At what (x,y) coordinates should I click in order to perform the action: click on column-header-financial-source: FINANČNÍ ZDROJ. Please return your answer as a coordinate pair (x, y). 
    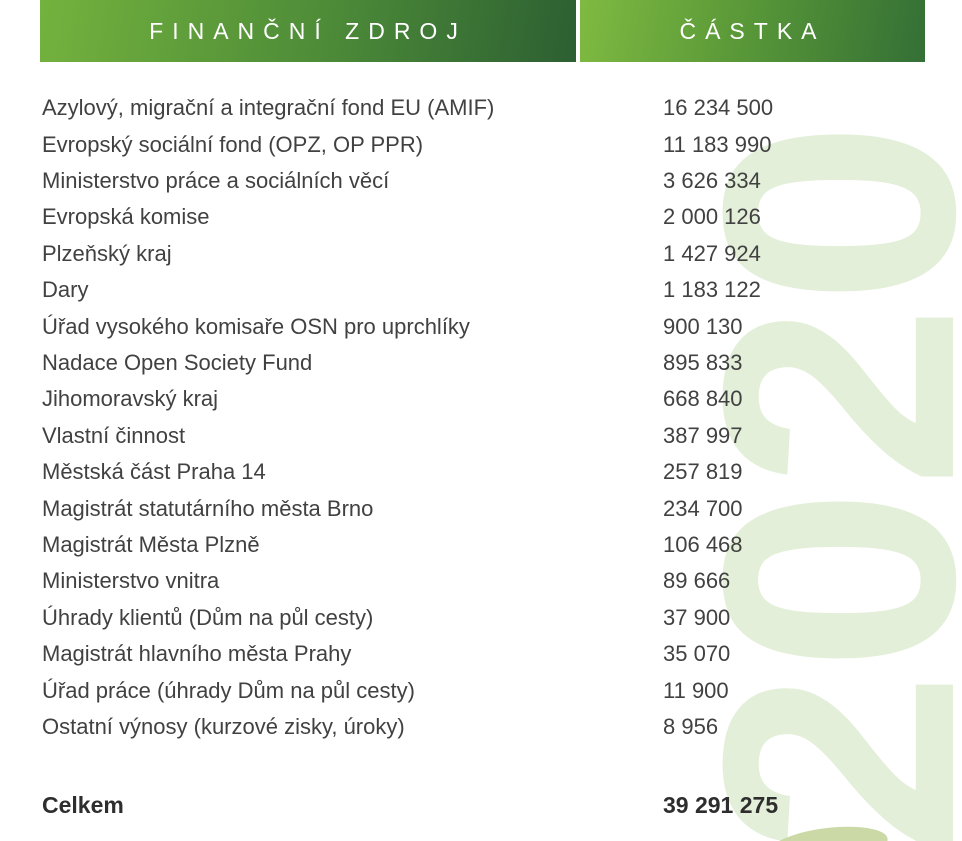
    Looking at the image, I should click on (308, 31).